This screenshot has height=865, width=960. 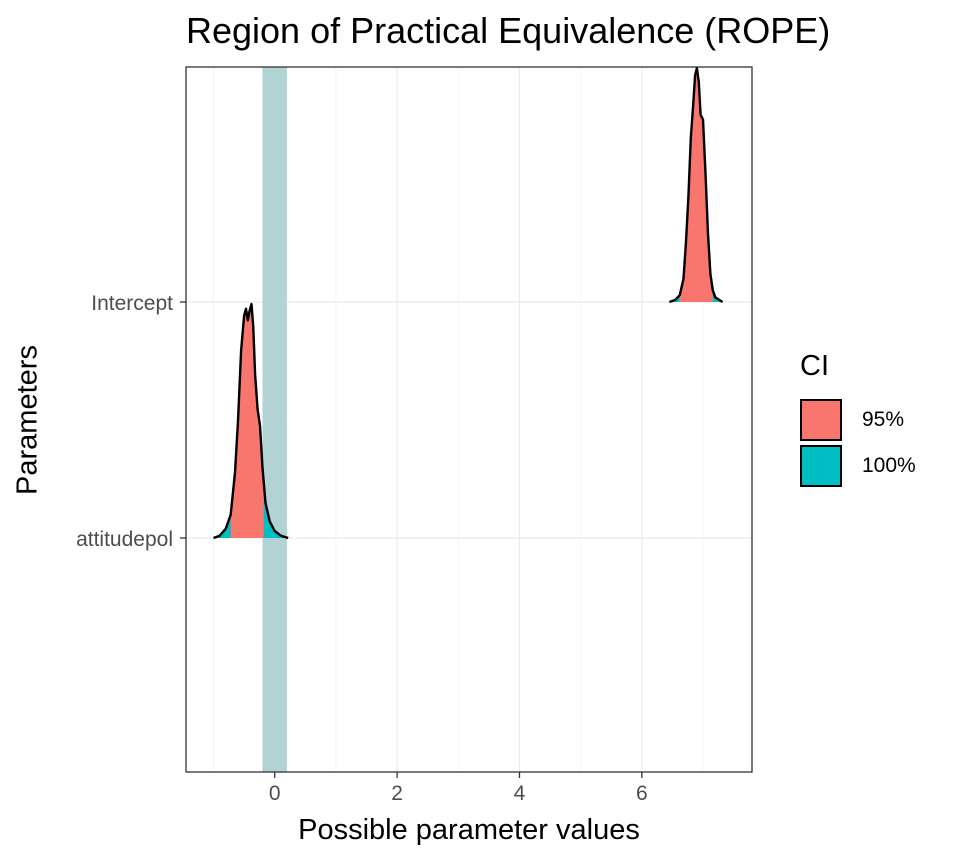 What do you see at coordinates (814, 366) in the screenshot?
I see `legend-title: CI` at bounding box center [814, 366].